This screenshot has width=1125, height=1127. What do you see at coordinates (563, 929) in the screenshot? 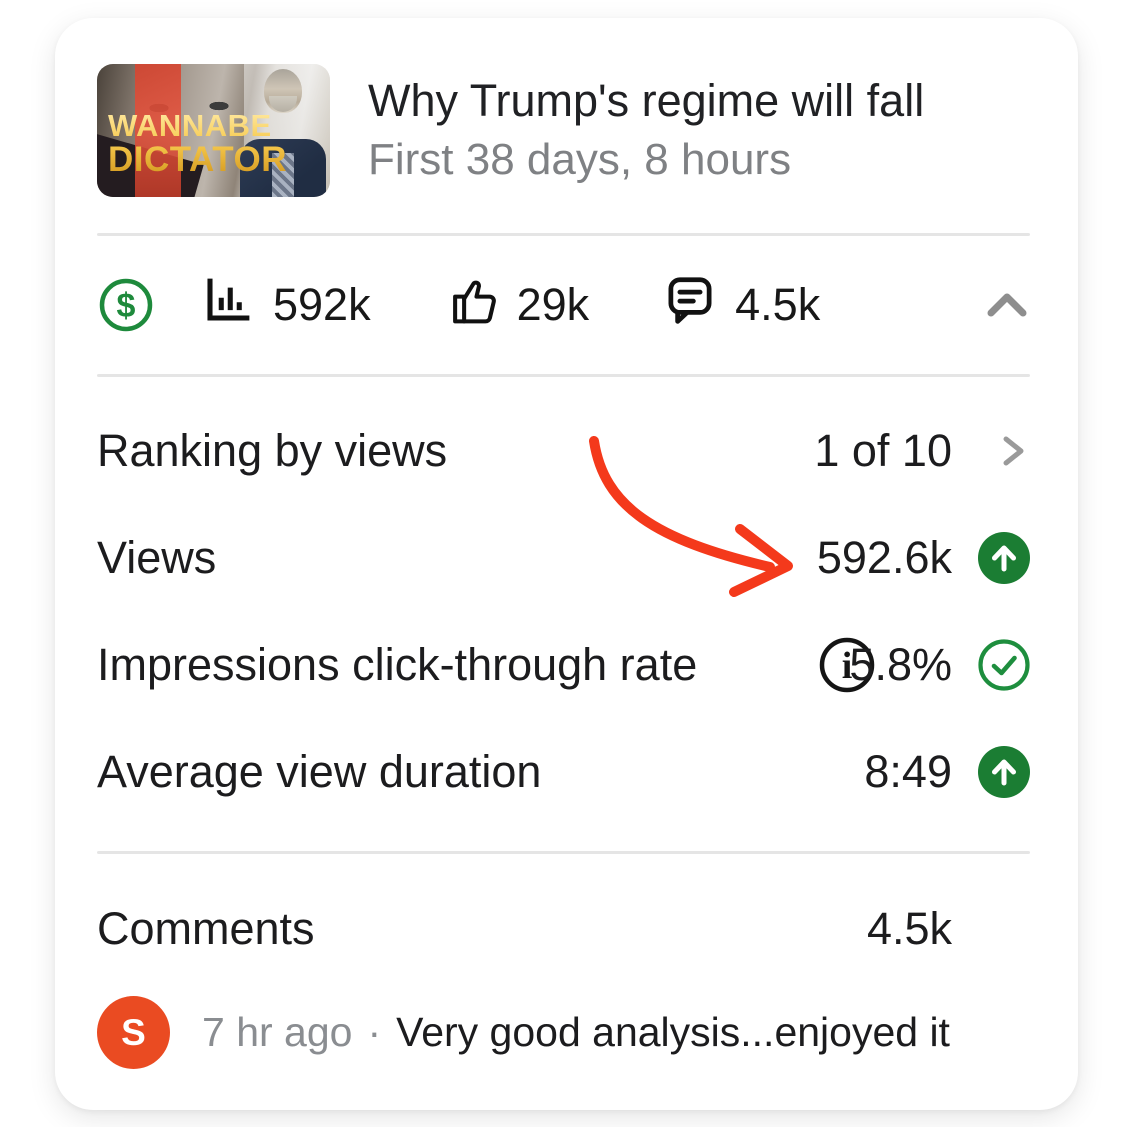
I see `comments-header-row: Comments 4.5k` at bounding box center [563, 929].